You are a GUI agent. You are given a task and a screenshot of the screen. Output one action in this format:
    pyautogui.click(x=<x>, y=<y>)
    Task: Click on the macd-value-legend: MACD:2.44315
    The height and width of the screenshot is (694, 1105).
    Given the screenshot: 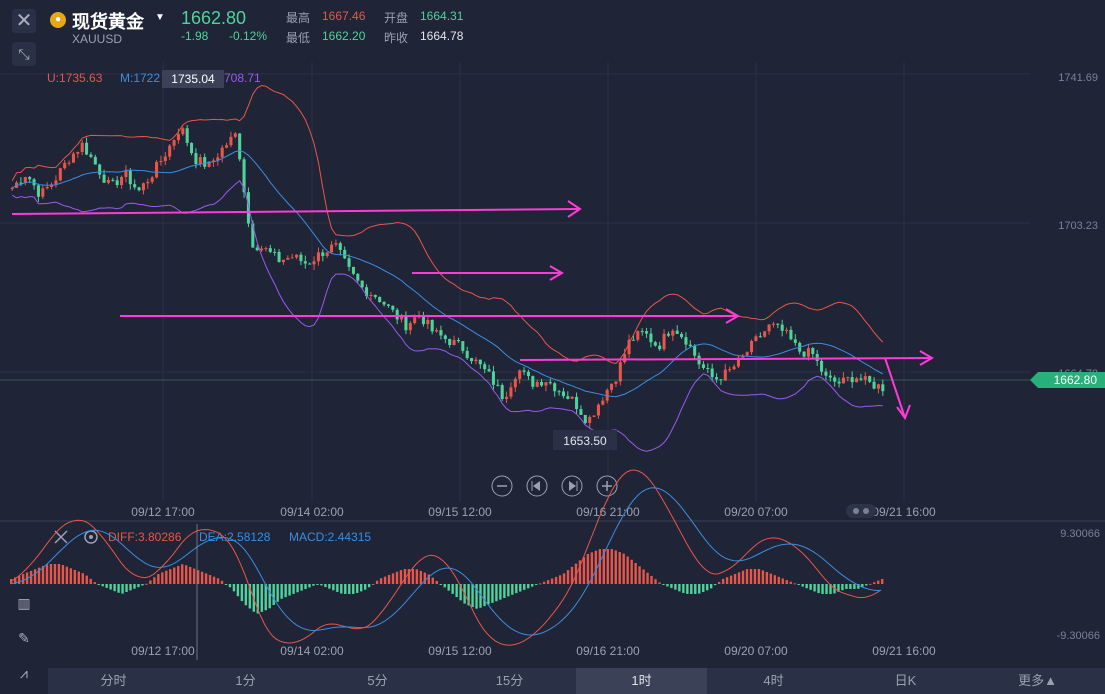 What is the action you would take?
    pyautogui.click(x=330, y=537)
    